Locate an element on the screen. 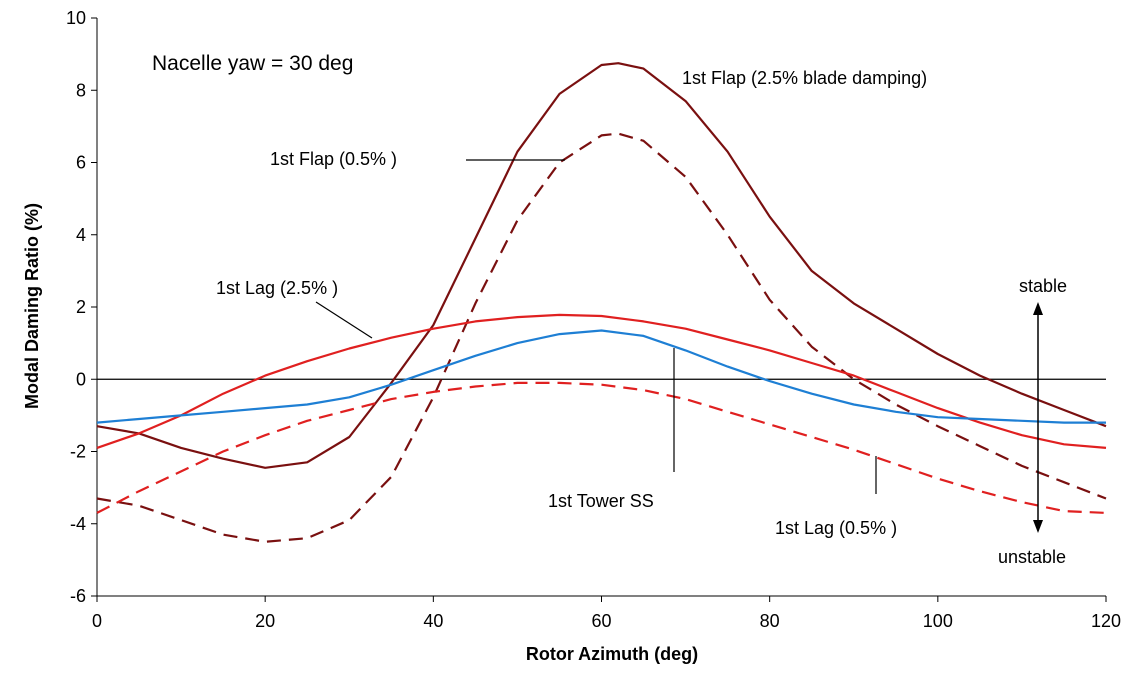  label-stable: stable is located at coordinates (1043, 286).